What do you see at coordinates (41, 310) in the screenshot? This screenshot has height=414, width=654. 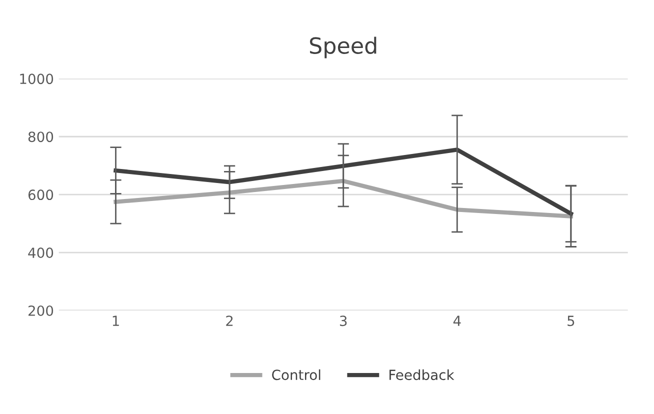 I see `y-tick-label: 200` at bounding box center [41, 310].